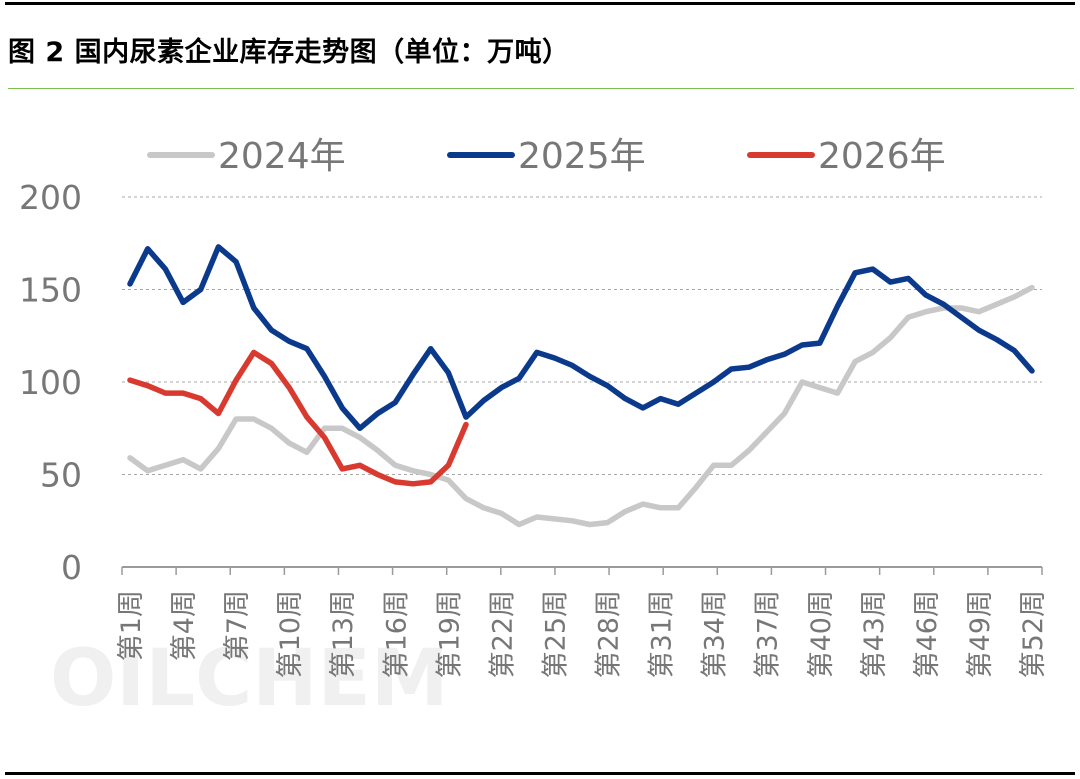 The image size is (1080, 779). I want to click on title-divider, so click(541, 88).